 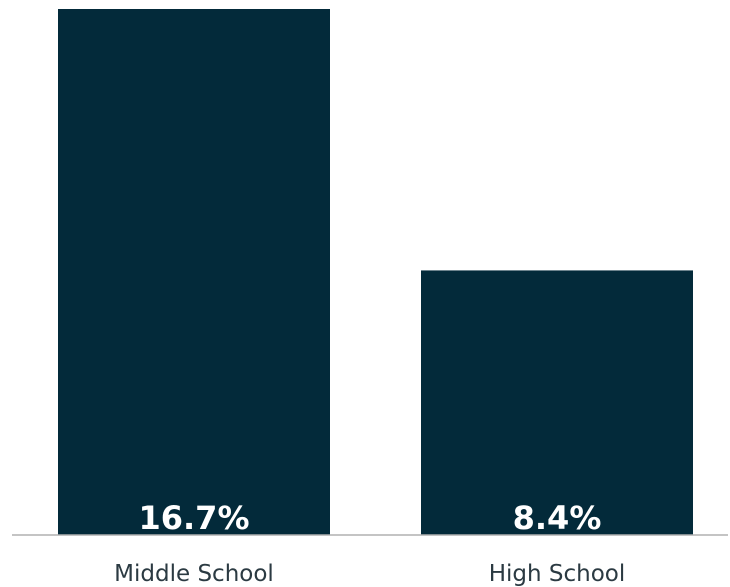 What do you see at coordinates (557, 574) in the screenshot?
I see `category-label: High School` at bounding box center [557, 574].